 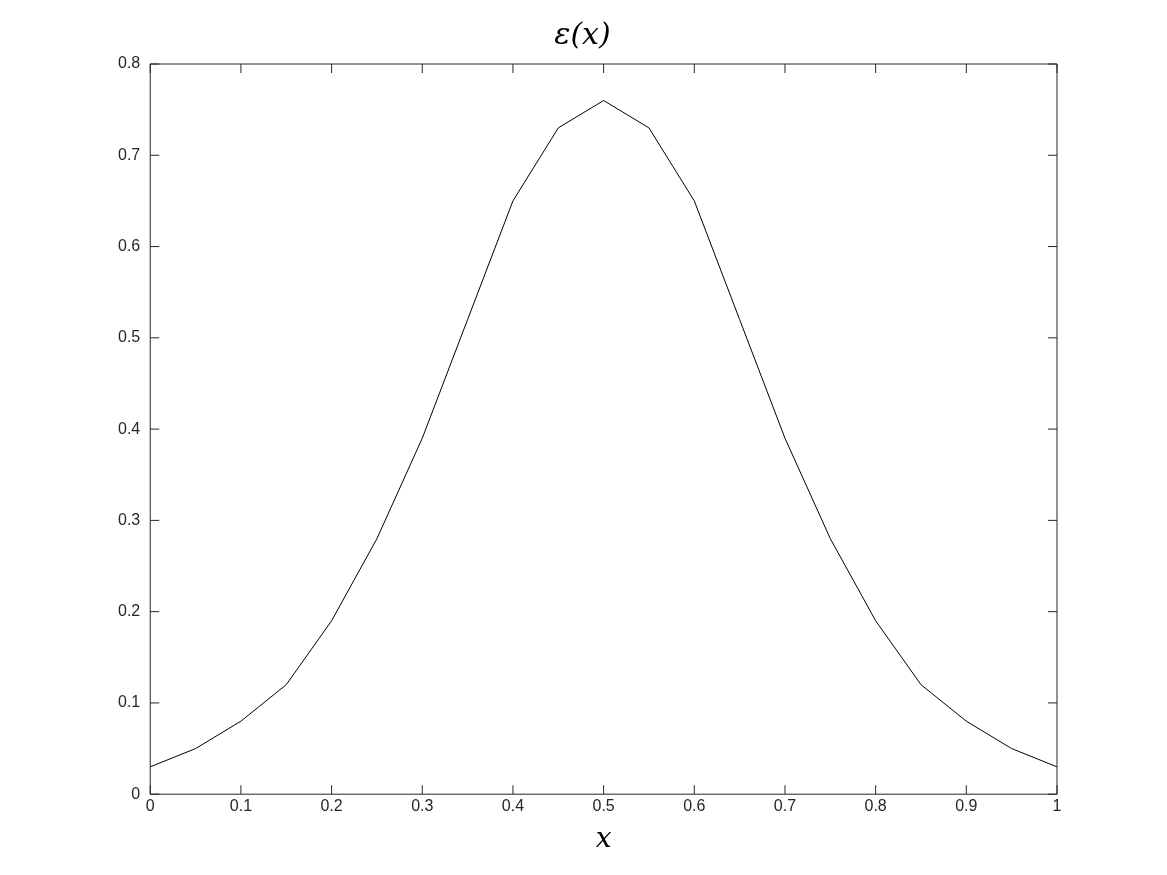 What do you see at coordinates (129, 611) in the screenshot?
I see `y-tick-label: 0.2` at bounding box center [129, 611].